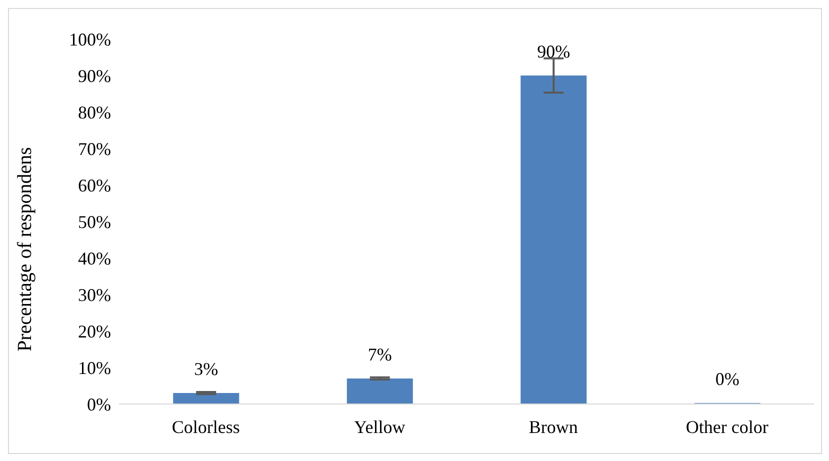 Image resolution: width=829 pixels, height=461 pixels. Describe the element at coordinates (94, 258) in the screenshot. I see `y-tick-label: 40%` at that location.